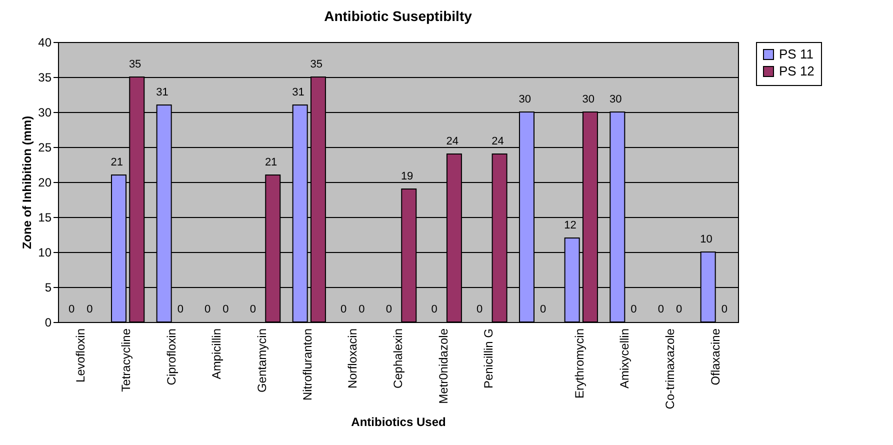 The image size is (893, 445). Describe the element at coordinates (398, 358) in the screenshot. I see `x-tick-label: Cephalexin` at that location.